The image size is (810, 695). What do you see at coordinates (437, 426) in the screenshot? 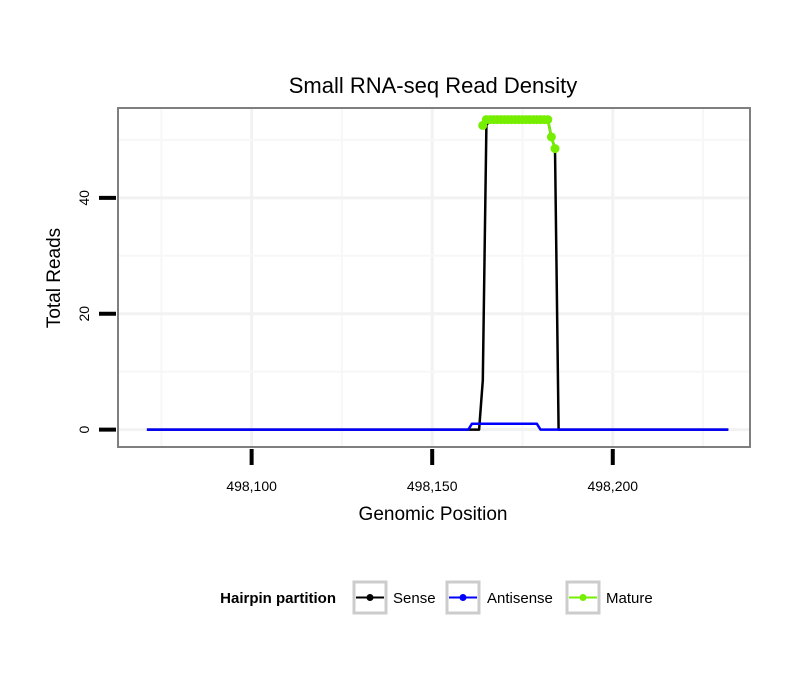
I see `series-line-antisense` at bounding box center [437, 426].